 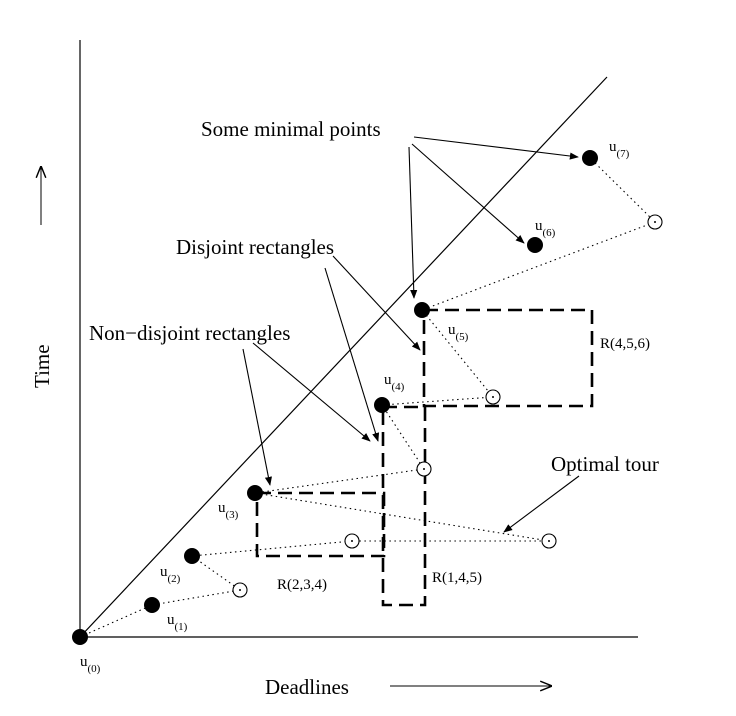 I want to click on label-r145: R(1,4,5), so click(x=457, y=578).